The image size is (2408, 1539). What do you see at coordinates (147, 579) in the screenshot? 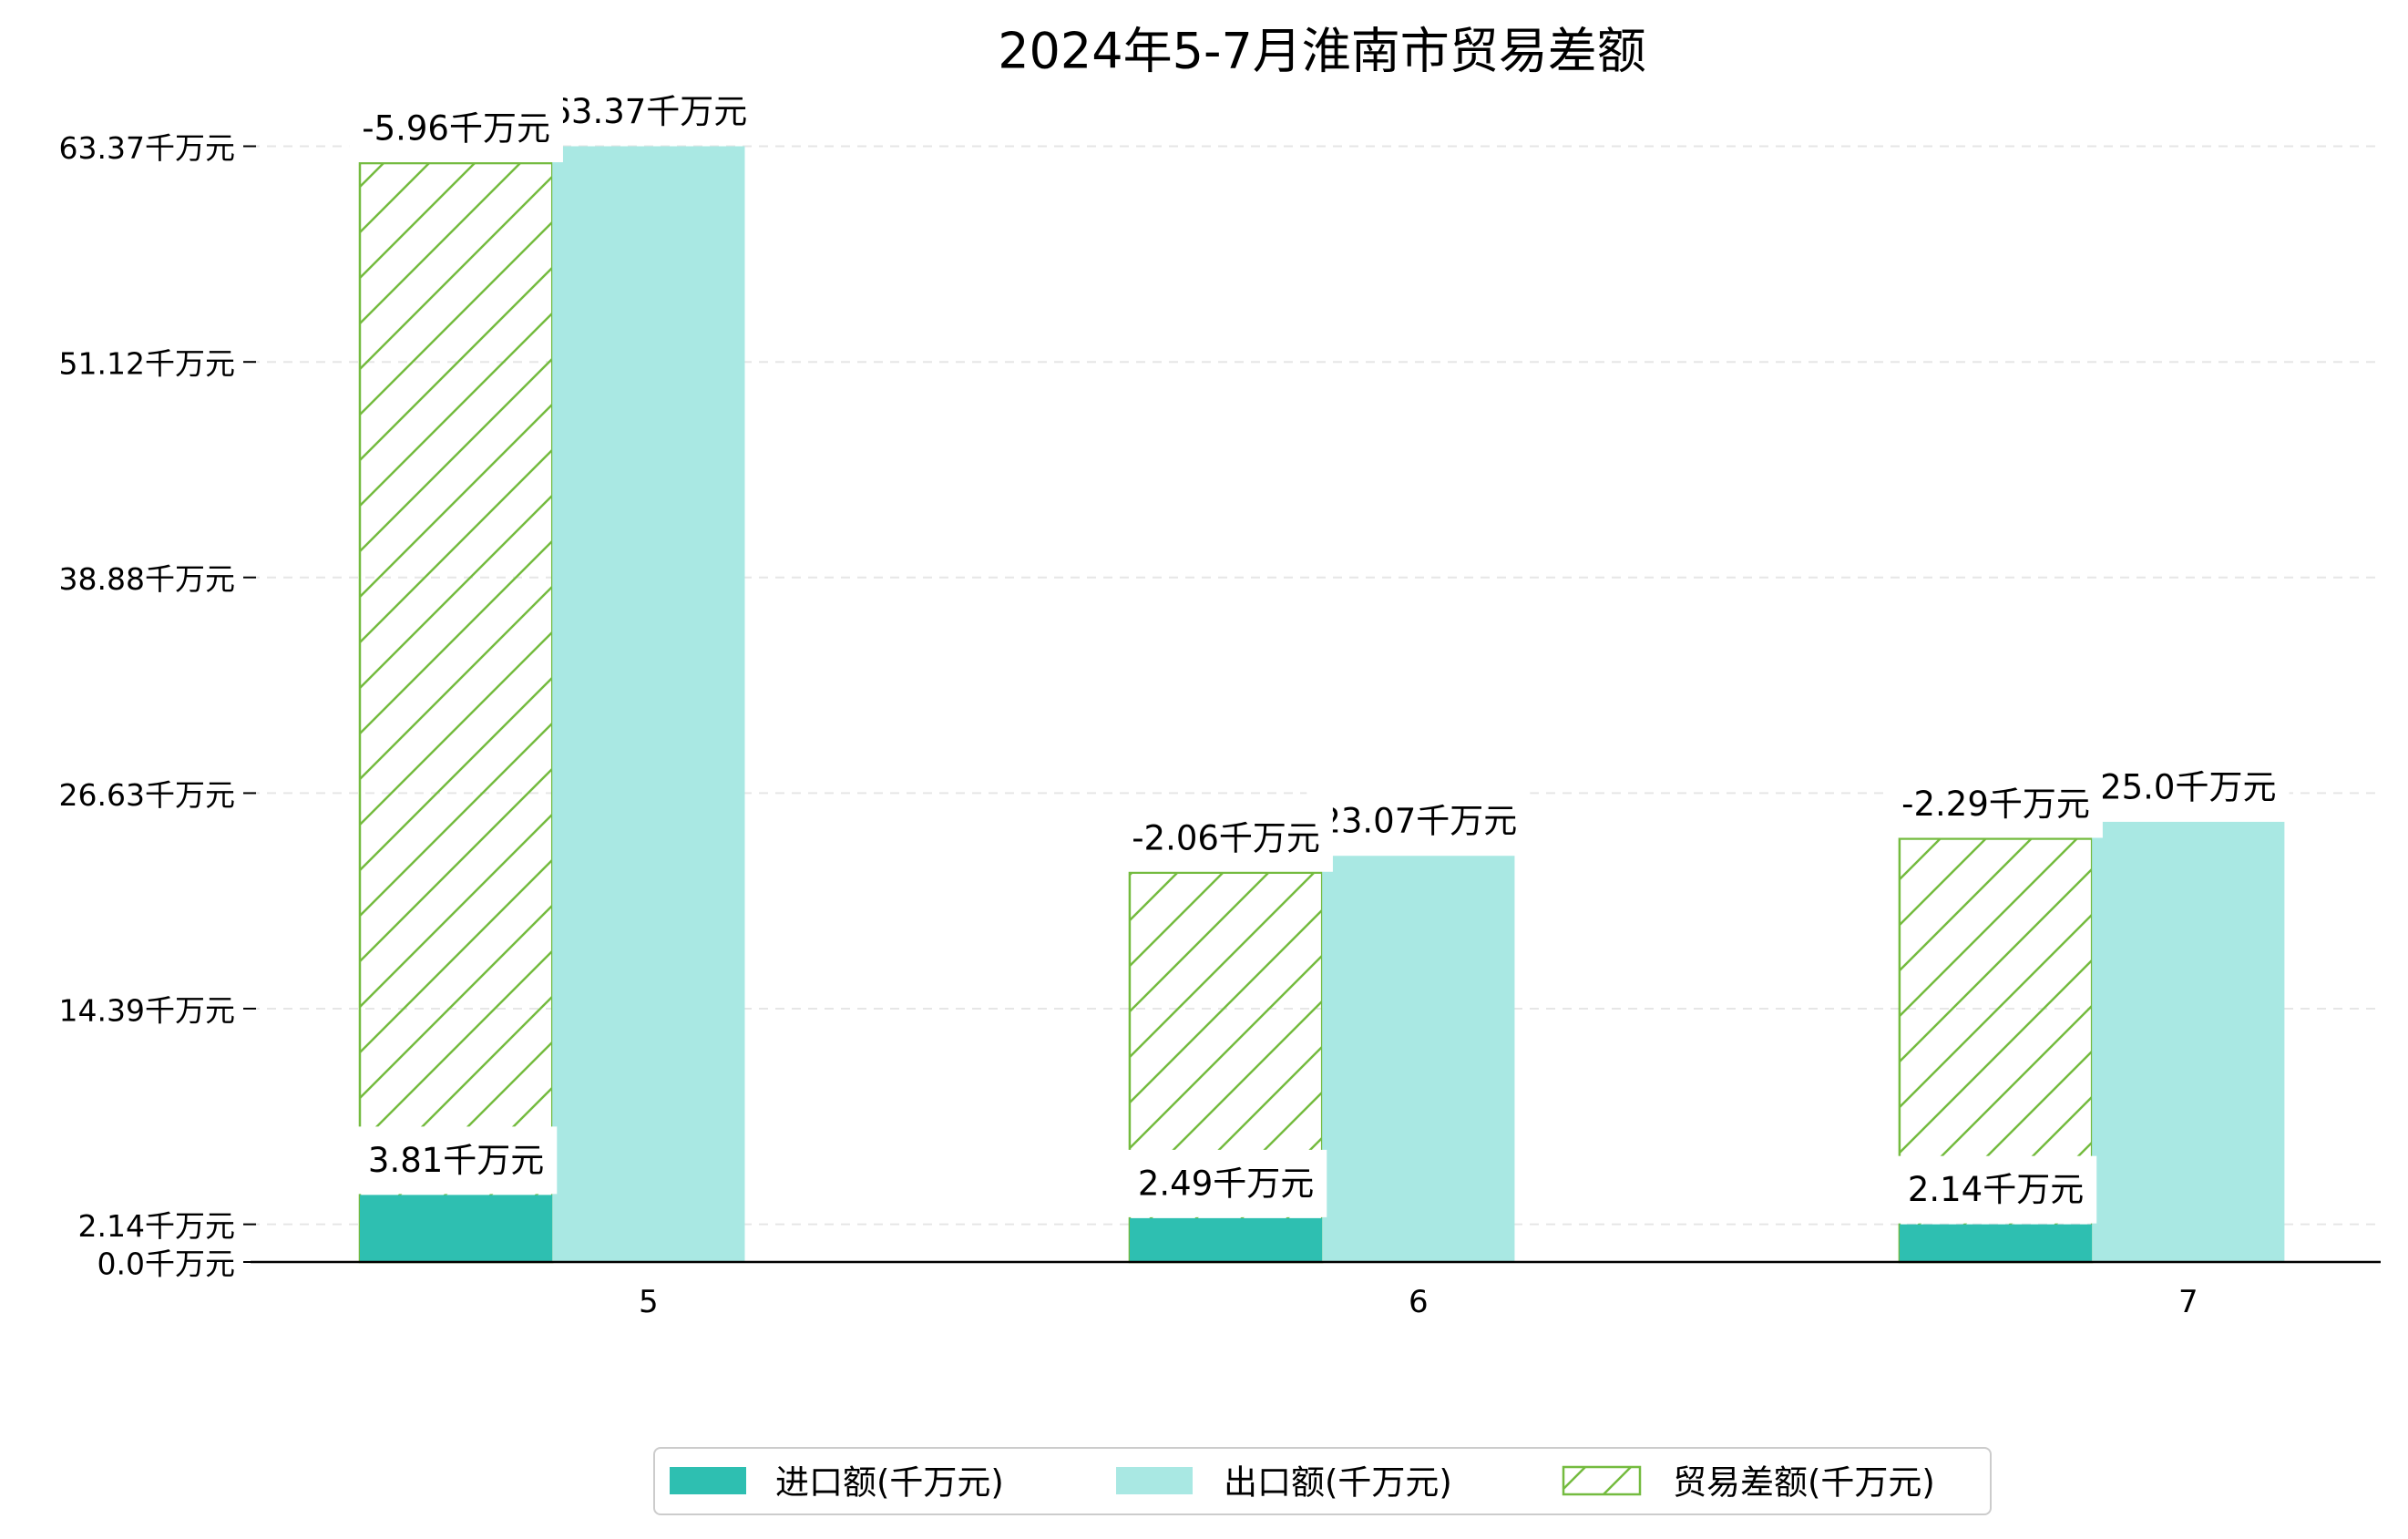
I see `y-tick-label: 38.88千万元` at bounding box center [147, 579].